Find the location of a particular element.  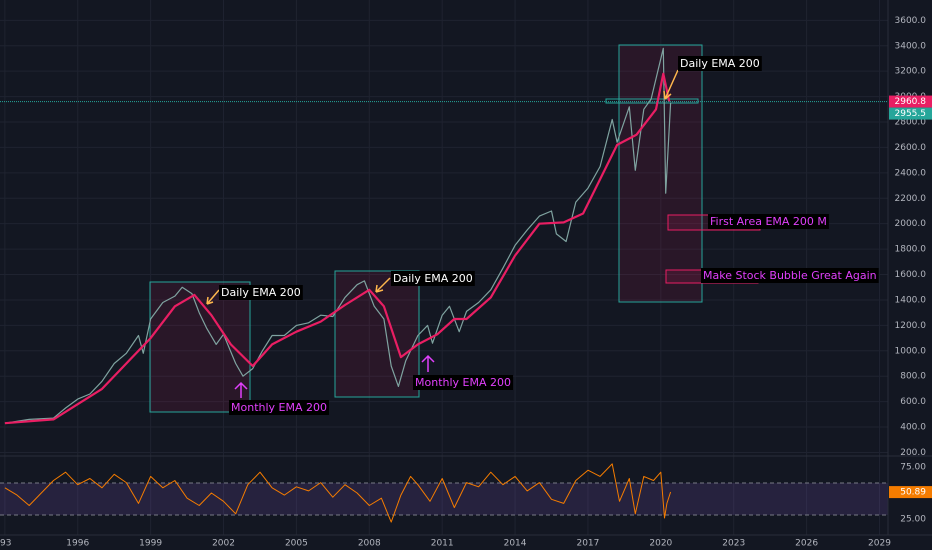

y-tick-label: 2600.0 is located at coordinates (911, 148).